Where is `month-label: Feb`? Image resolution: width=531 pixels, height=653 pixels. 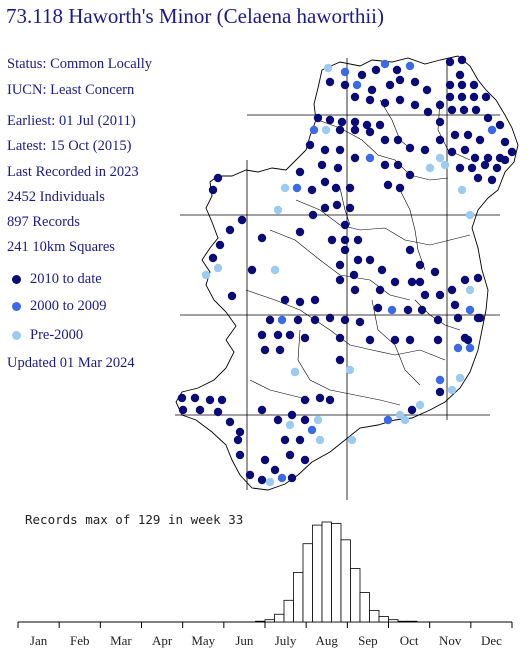
month-label: Feb is located at coordinates (80, 640).